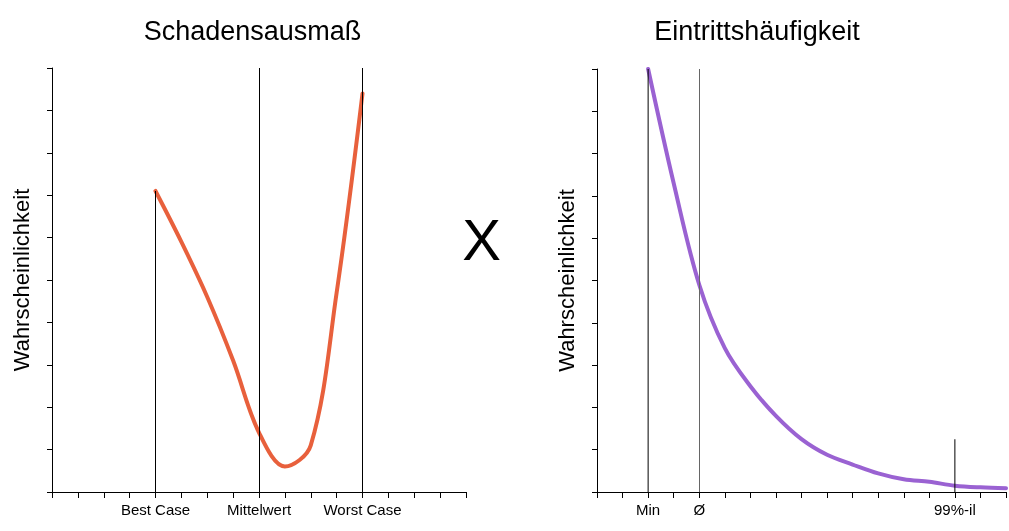 The height and width of the screenshot is (531, 1009). What do you see at coordinates (757, 30) in the screenshot?
I see `chart-title: Eintrittshäufigkeit` at bounding box center [757, 30].